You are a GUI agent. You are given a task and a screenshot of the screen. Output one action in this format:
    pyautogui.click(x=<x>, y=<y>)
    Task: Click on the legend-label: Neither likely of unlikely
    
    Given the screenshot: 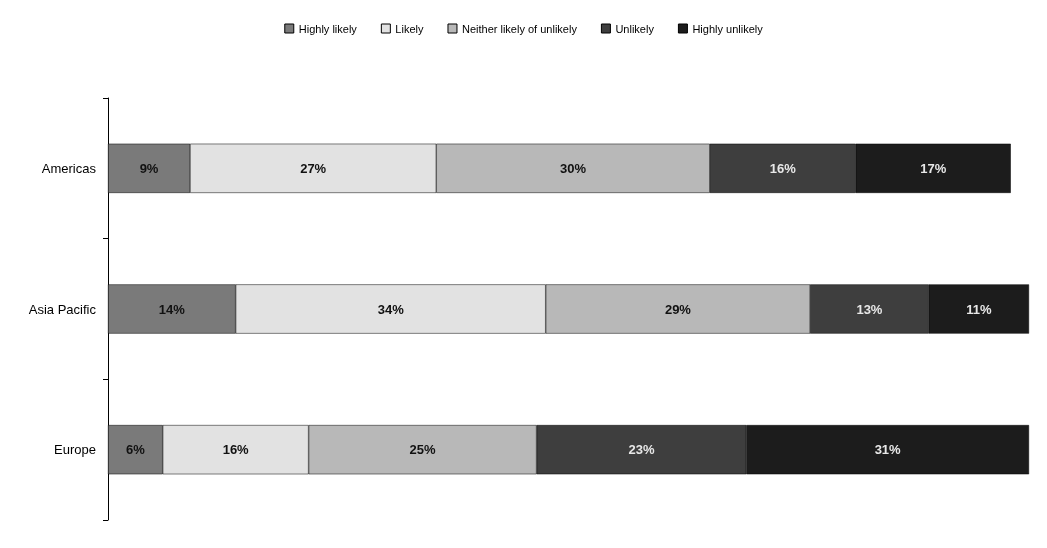 What is the action you would take?
    pyautogui.click(x=519, y=28)
    